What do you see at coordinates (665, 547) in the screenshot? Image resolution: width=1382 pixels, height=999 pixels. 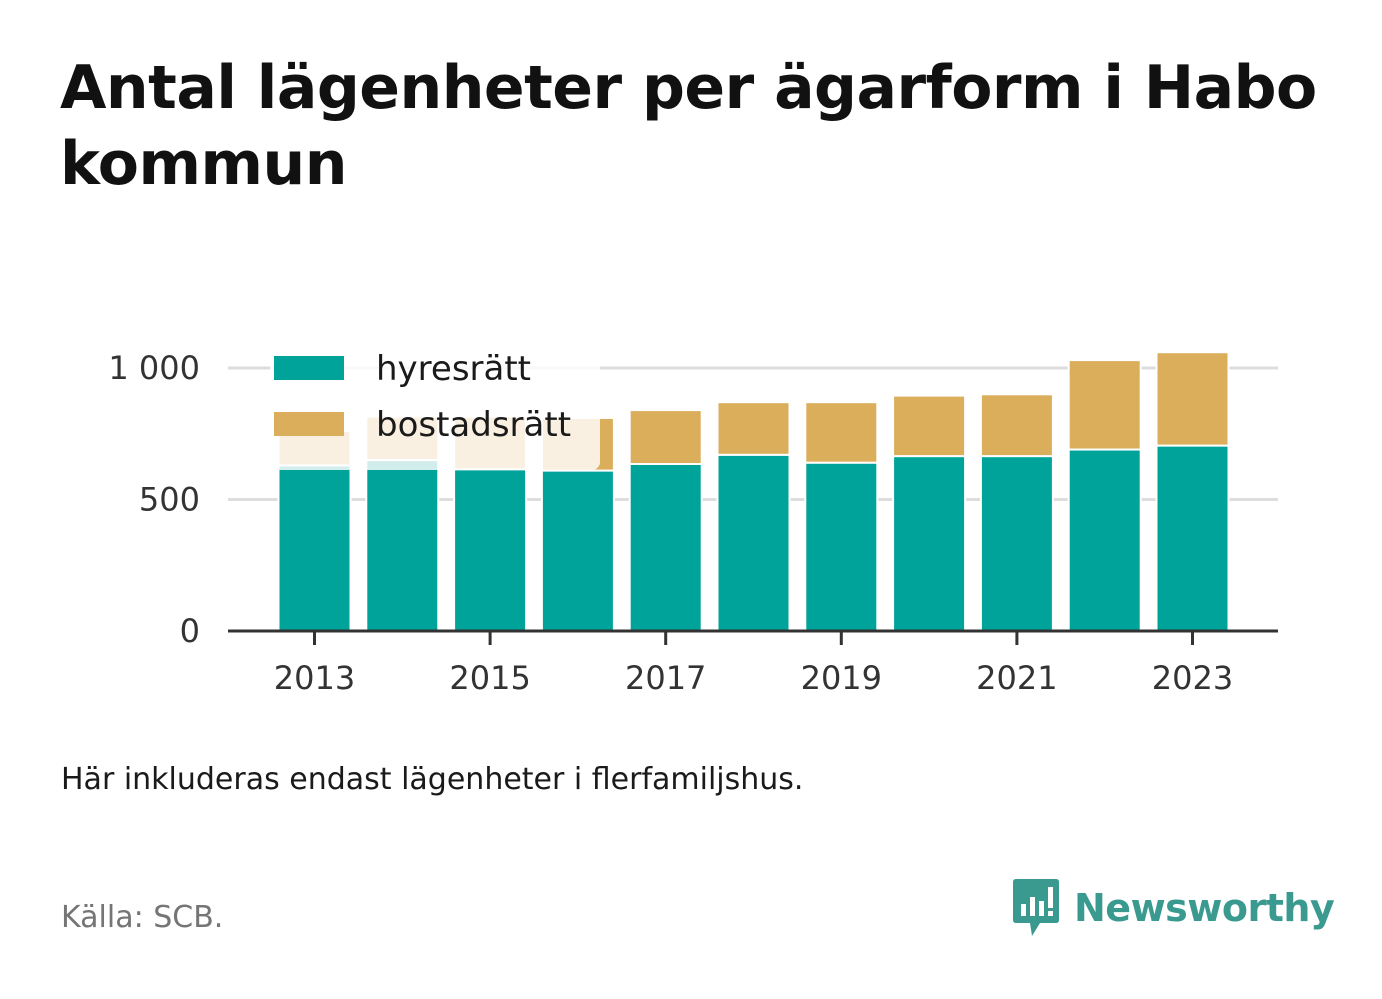 I see `bar-hyresratt-2017` at bounding box center [665, 547].